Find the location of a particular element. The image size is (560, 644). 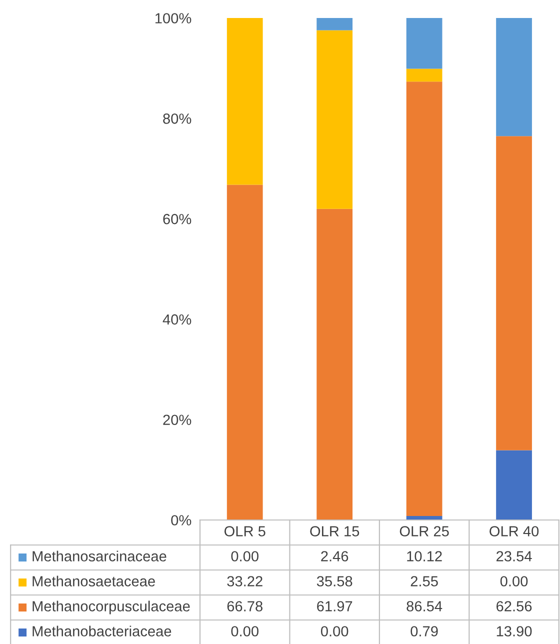

data-label: 23.54 is located at coordinates (514, 556).